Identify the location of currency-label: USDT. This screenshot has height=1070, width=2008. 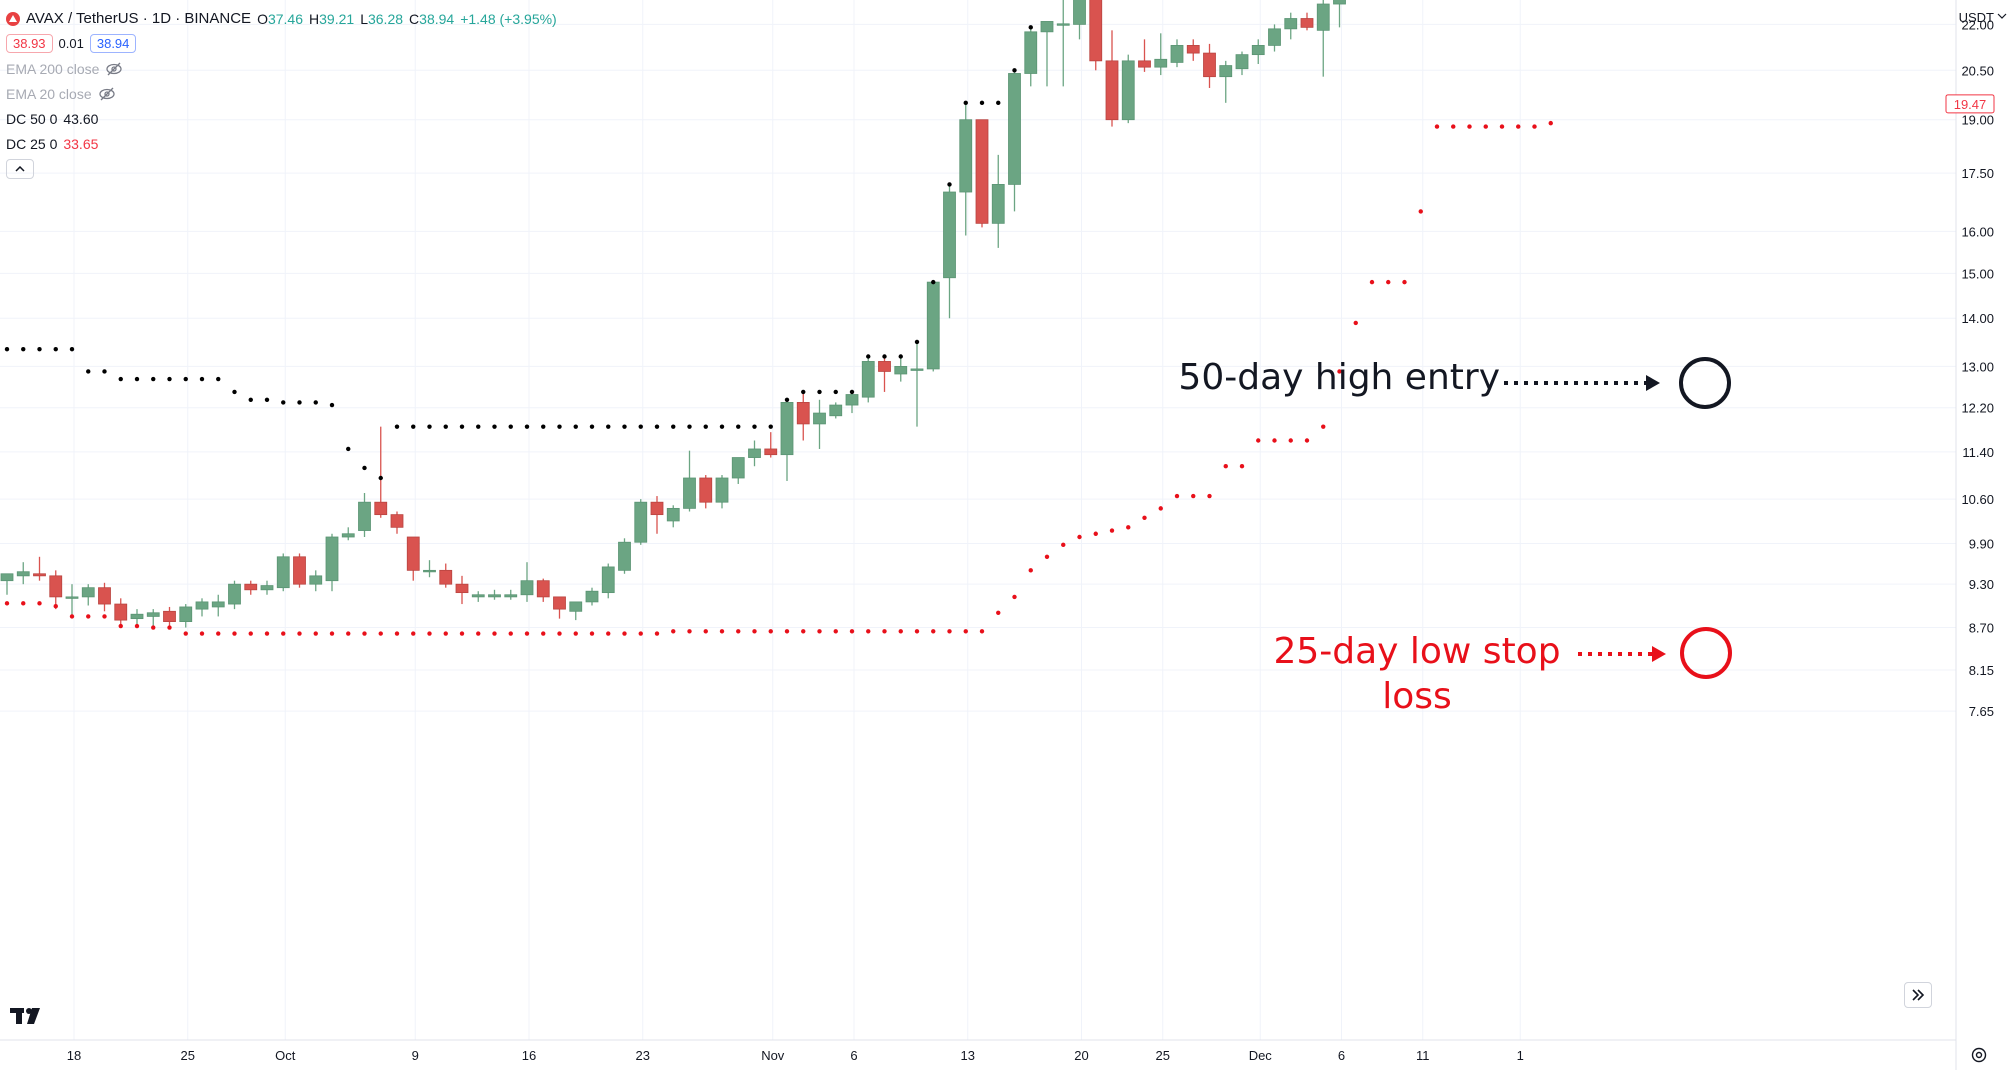
(1976, 17).